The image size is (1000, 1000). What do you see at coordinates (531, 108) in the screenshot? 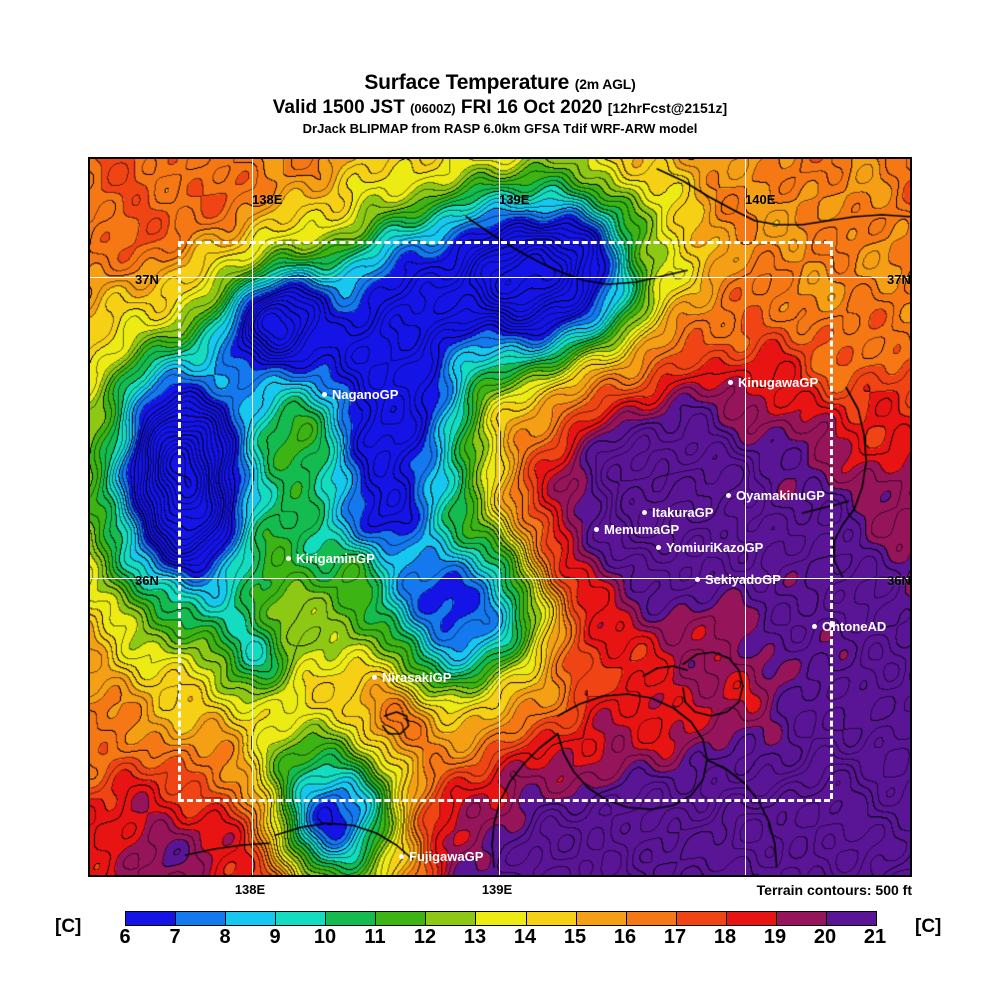
I see `valid-date: FRI 16 Oct 2020` at bounding box center [531, 108].